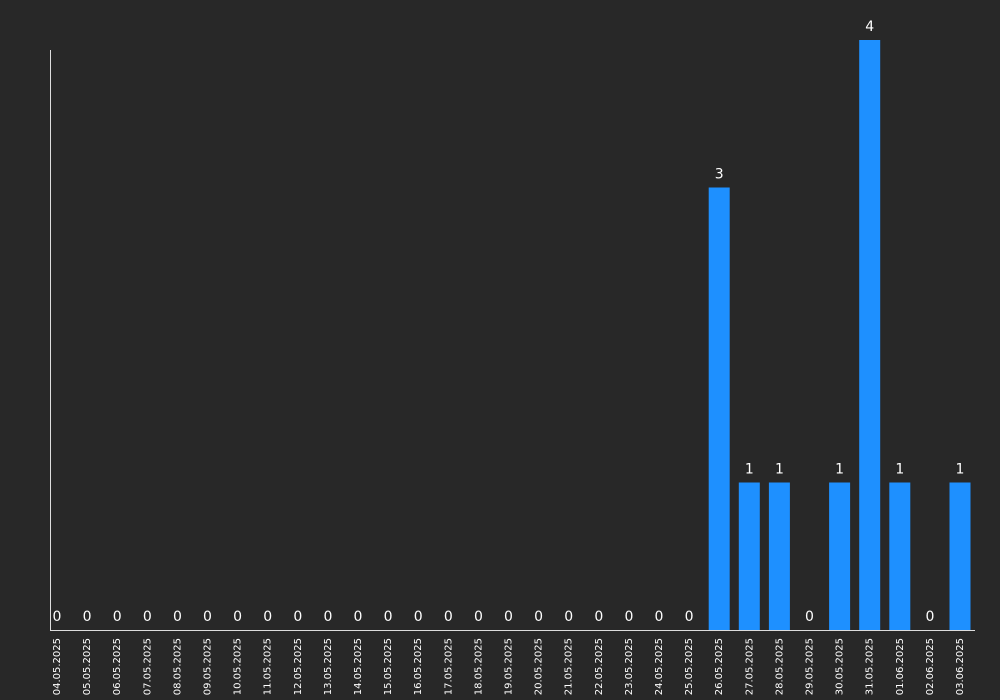 This screenshot has width=1000, height=700. Describe the element at coordinates (779, 666) in the screenshot. I see `x-tick-label: 28.05.2025` at that location.